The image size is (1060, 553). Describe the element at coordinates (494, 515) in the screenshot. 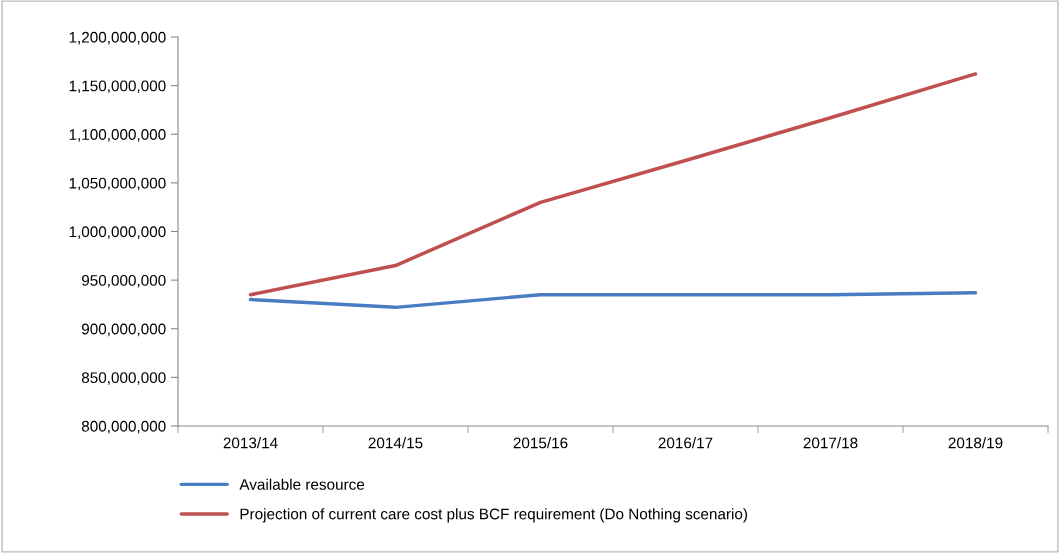

I see `legend-label: Projection of current care cost plus BCF requirement (Do Nothing scenario)` at that location.